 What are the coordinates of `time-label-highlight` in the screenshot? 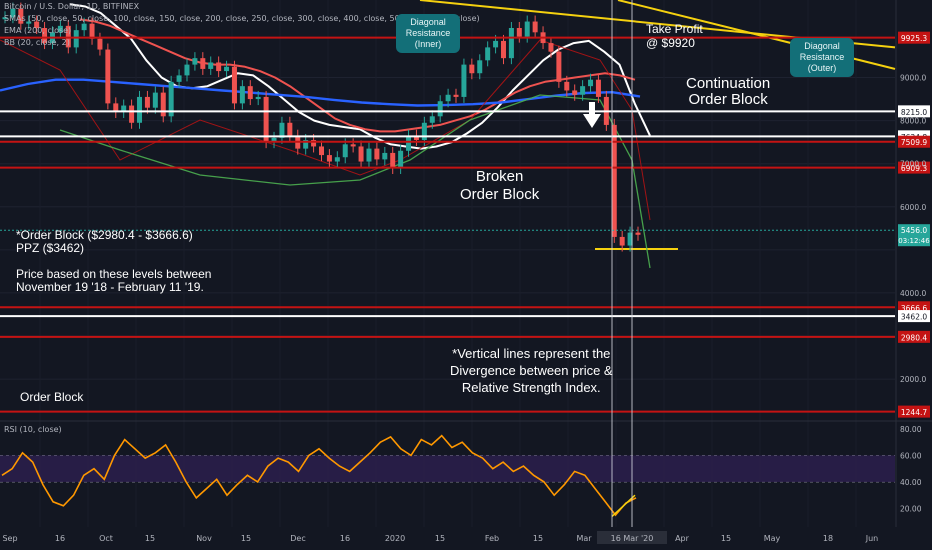 It's located at (632, 537).